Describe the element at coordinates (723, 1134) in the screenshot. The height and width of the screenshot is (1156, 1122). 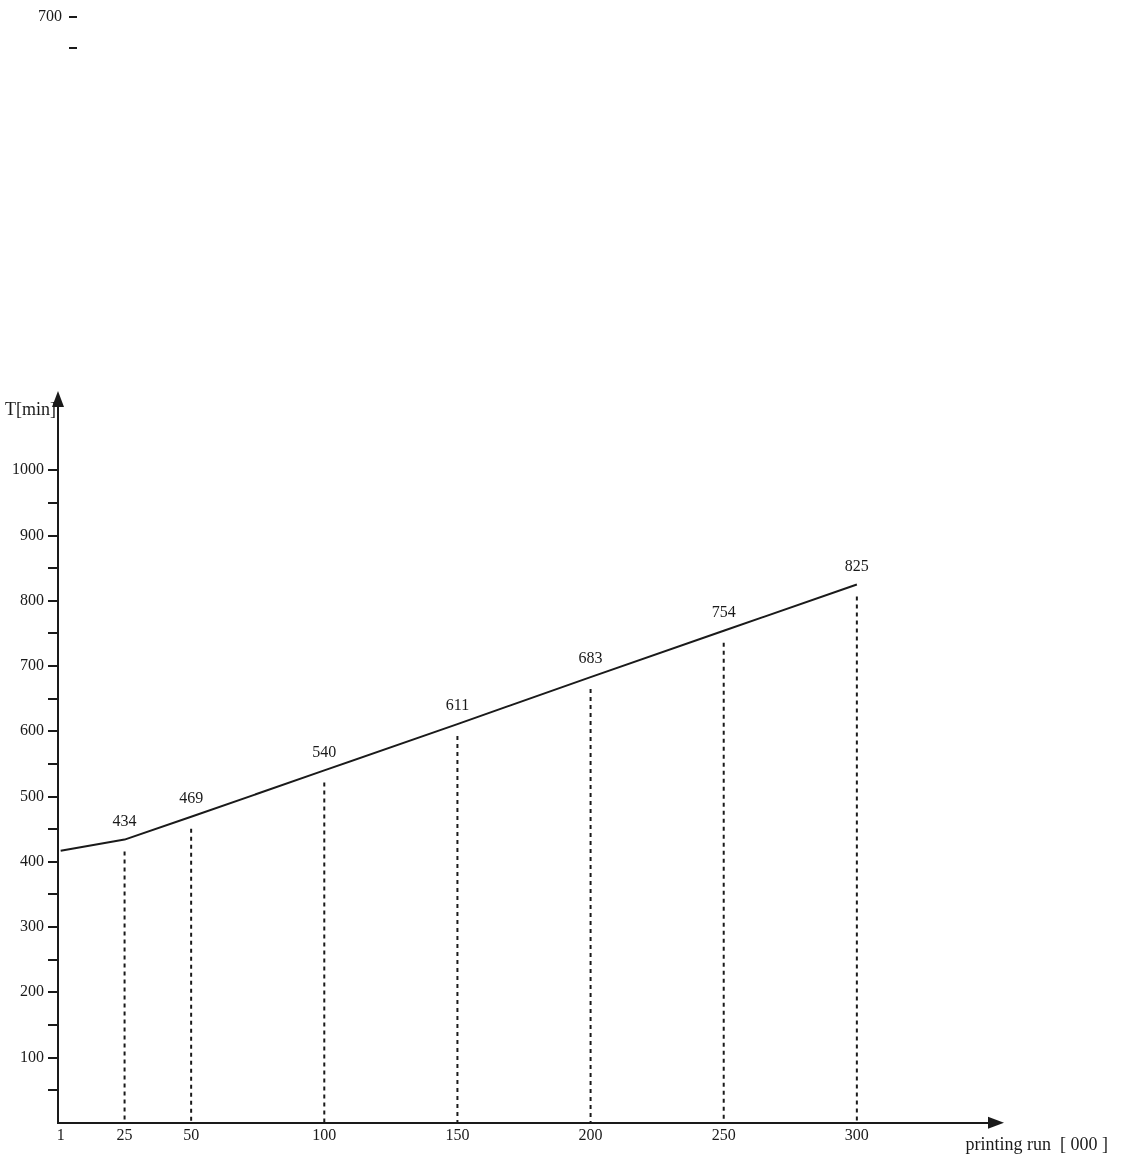
I see `x-tick-label: 250` at that location.